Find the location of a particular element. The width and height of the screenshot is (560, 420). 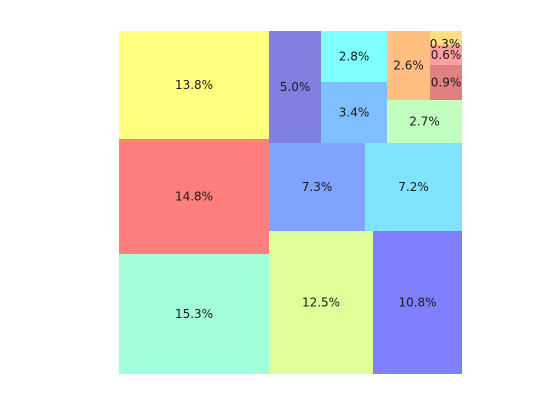

treemap-cell-label: 0.3% is located at coordinates (445, 44).